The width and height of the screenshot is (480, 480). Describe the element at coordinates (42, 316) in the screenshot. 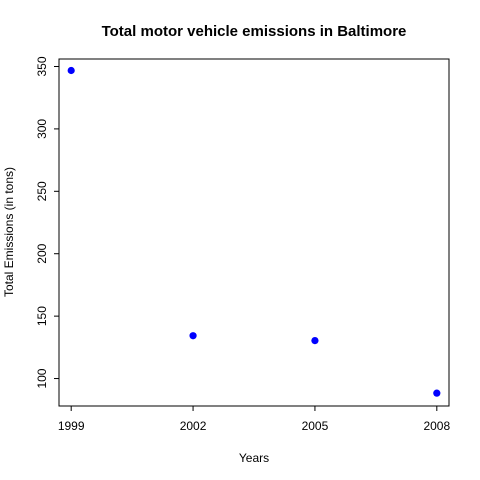

I see `y-tick-label: 150` at that location.